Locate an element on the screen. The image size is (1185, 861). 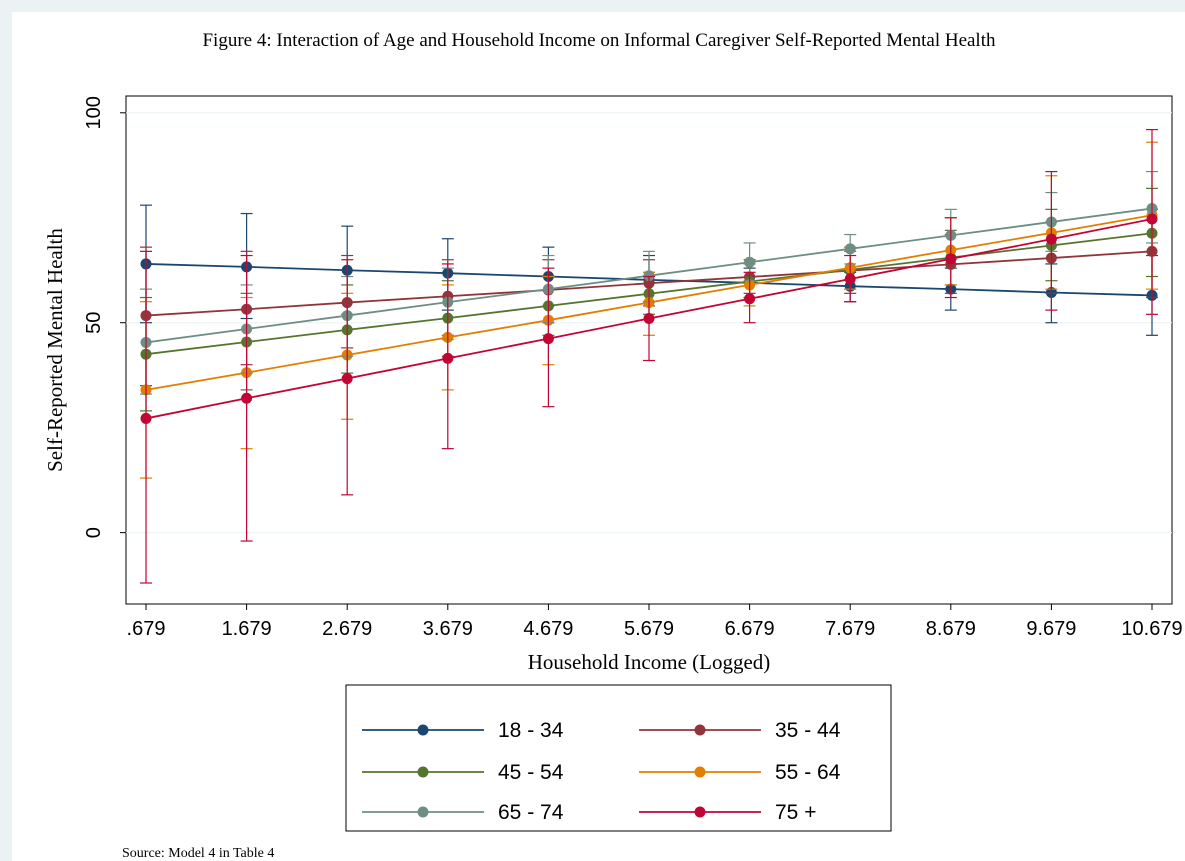
y-tick-label: 0 is located at coordinates (94, 532).